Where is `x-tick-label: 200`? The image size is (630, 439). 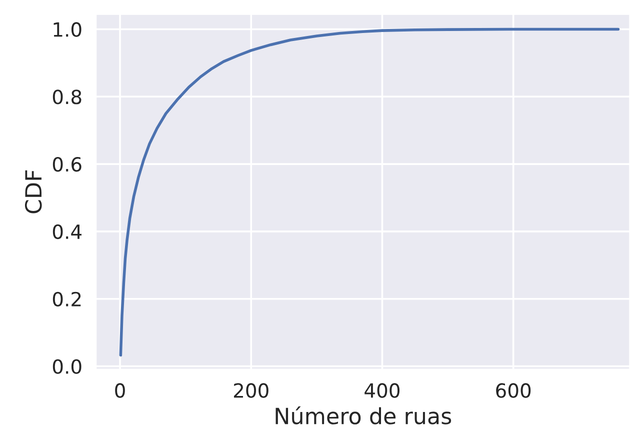 x-tick-label: 200 is located at coordinates (251, 390).